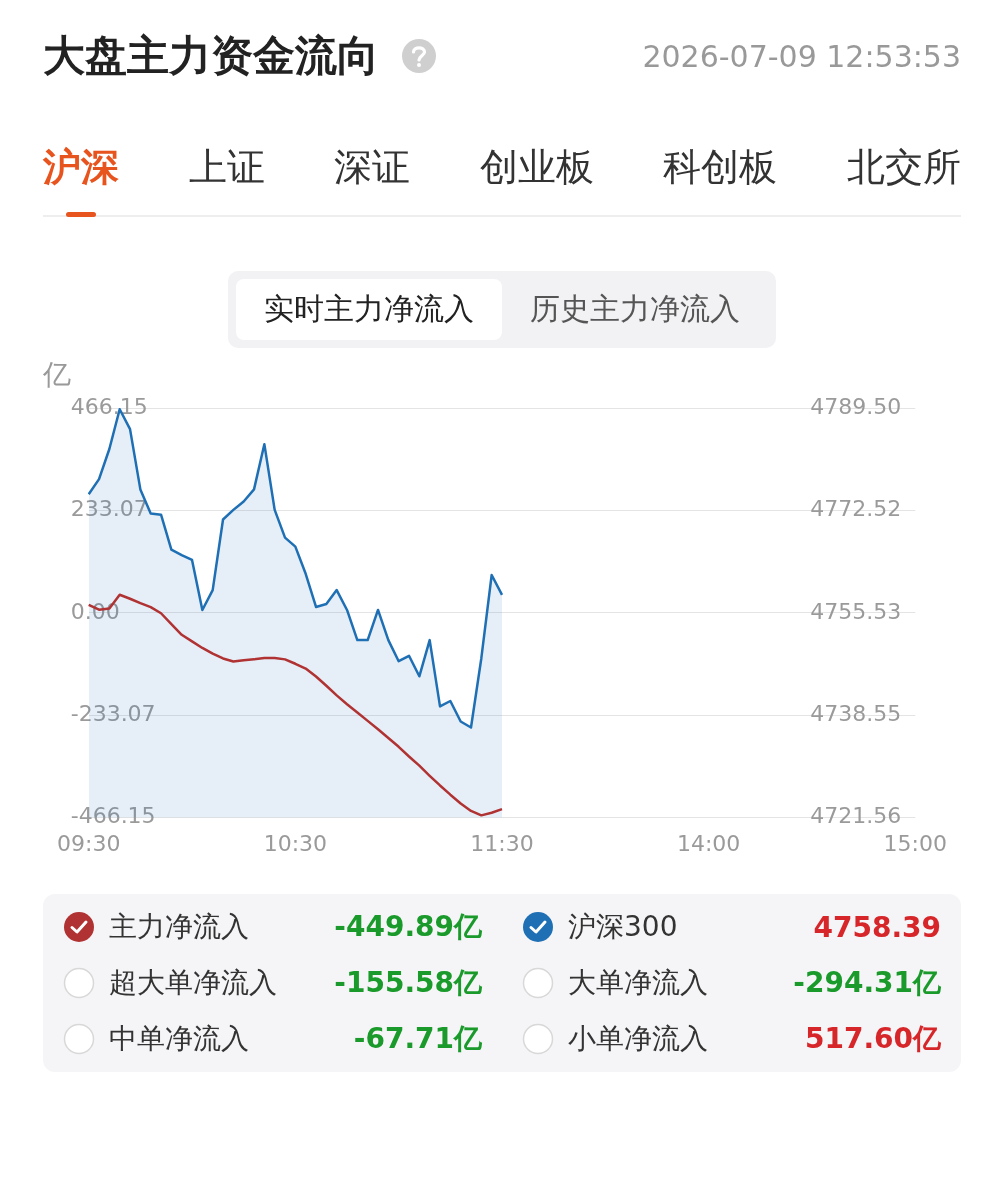 The width and height of the screenshot is (1004, 1204). Describe the element at coordinates (211, 56) in the screenshot. I see `chart-title: 大盘主力资金流向` at that location.